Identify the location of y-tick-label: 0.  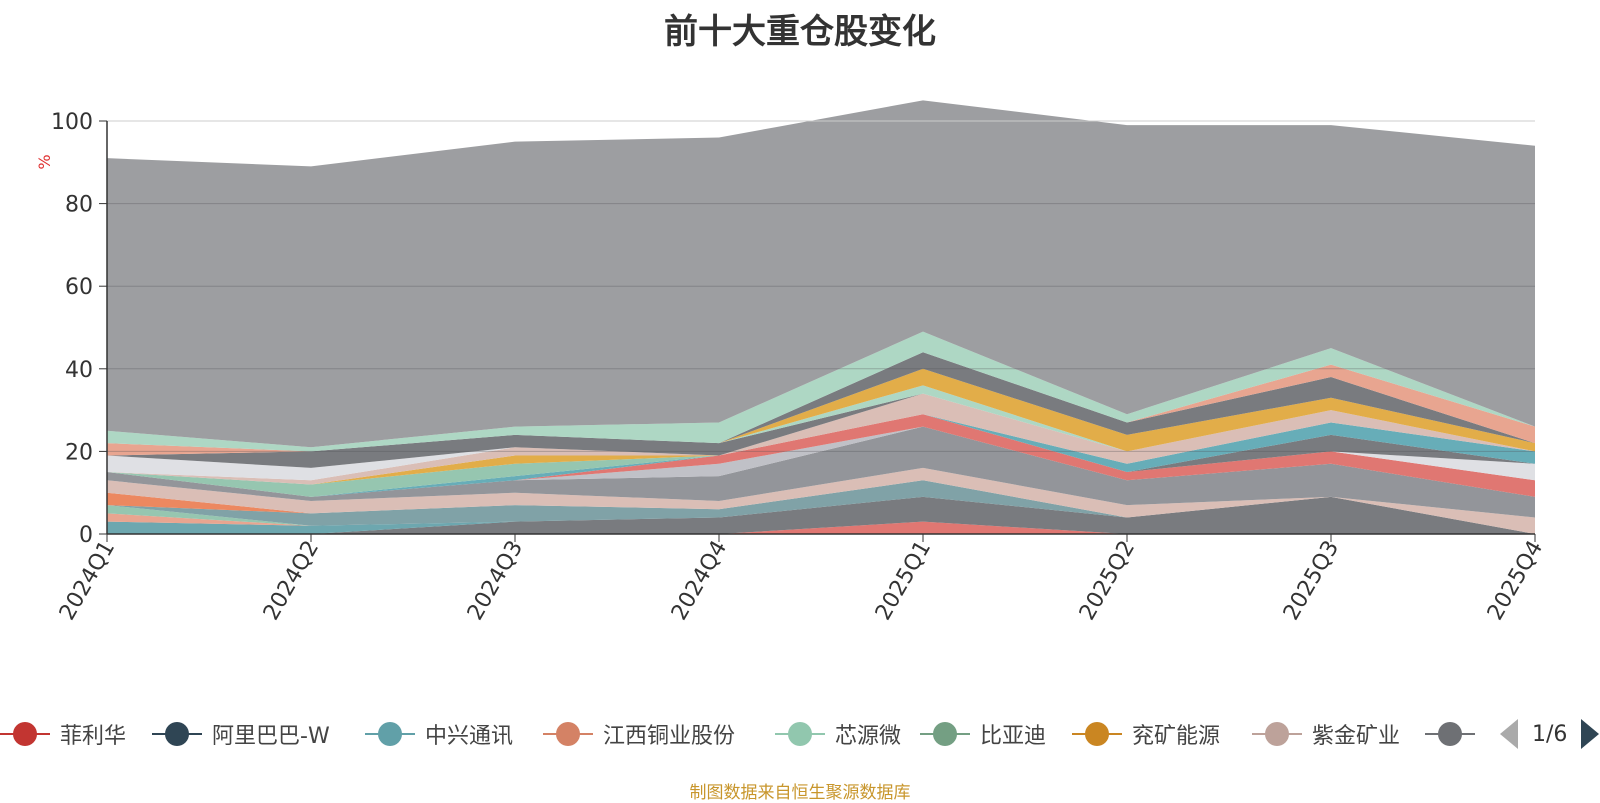
(86, 535).